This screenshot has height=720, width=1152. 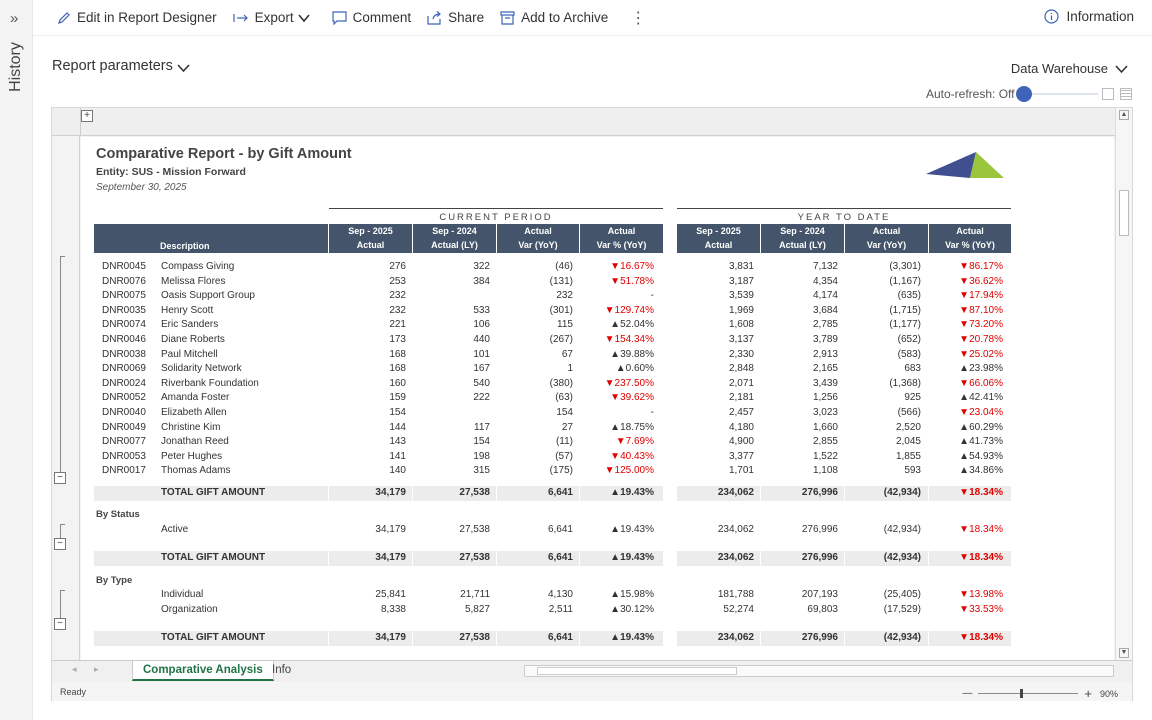 What do you see at coordinates (819, 594) in the screenshot?
I see `cell-yly: 207,193` at bounding box center [819, 594].